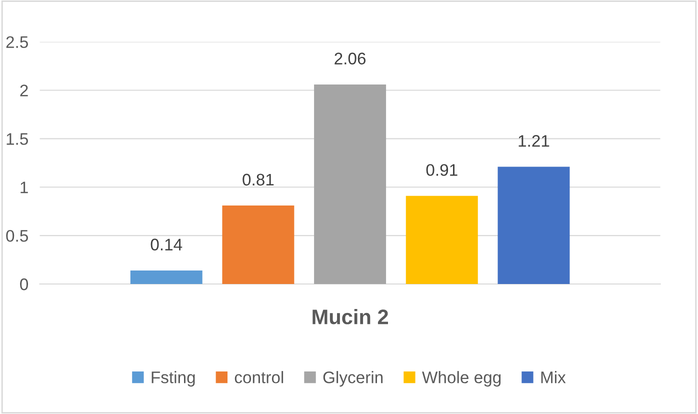  Describe the element at coordinates (442, 170) in the screenshot. I see `data-label: 0.91` at that location.